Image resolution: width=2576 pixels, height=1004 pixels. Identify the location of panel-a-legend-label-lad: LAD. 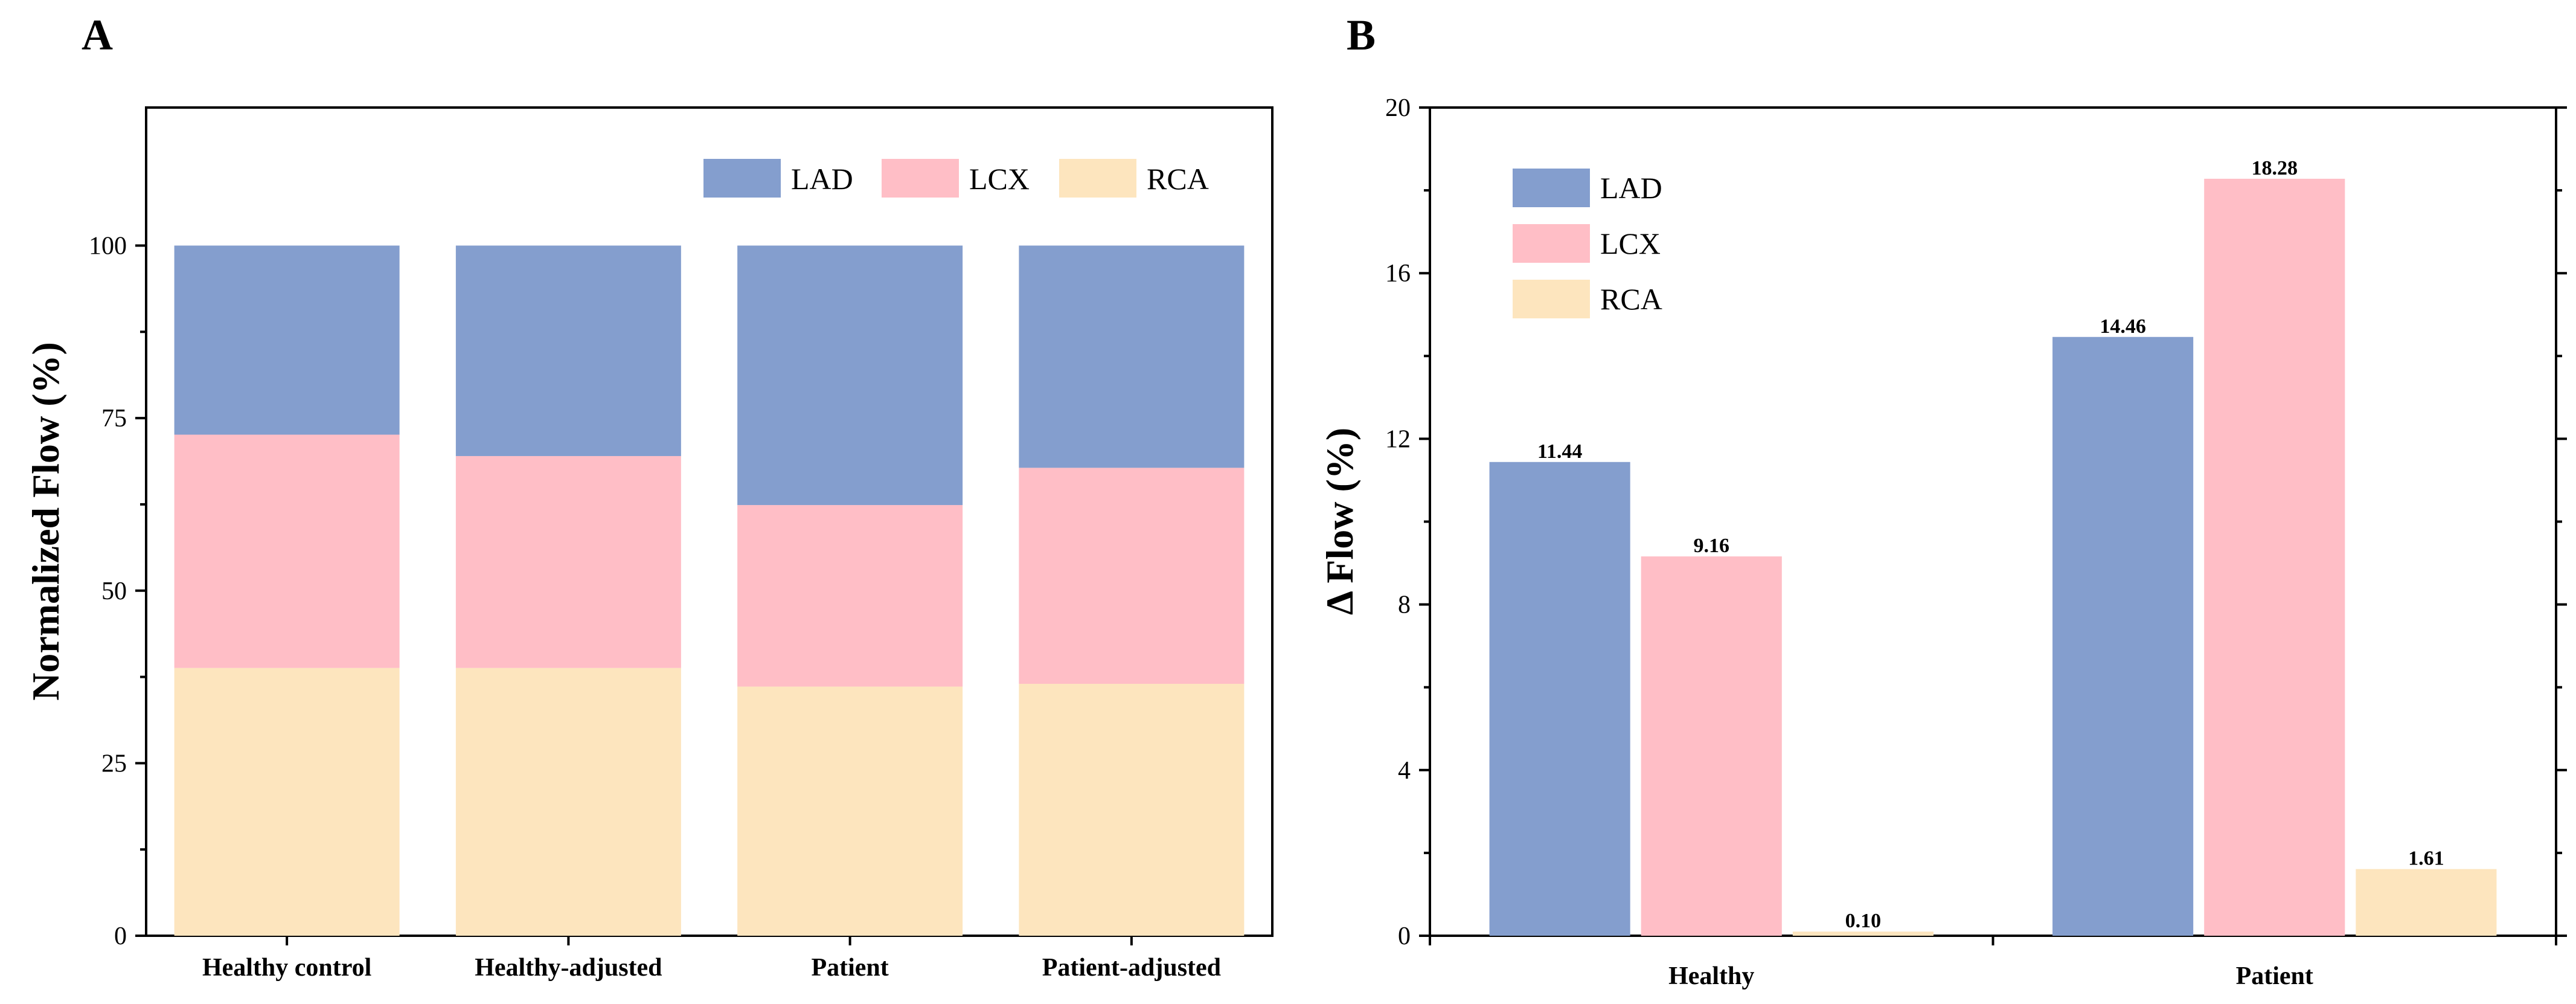
(822, 179).